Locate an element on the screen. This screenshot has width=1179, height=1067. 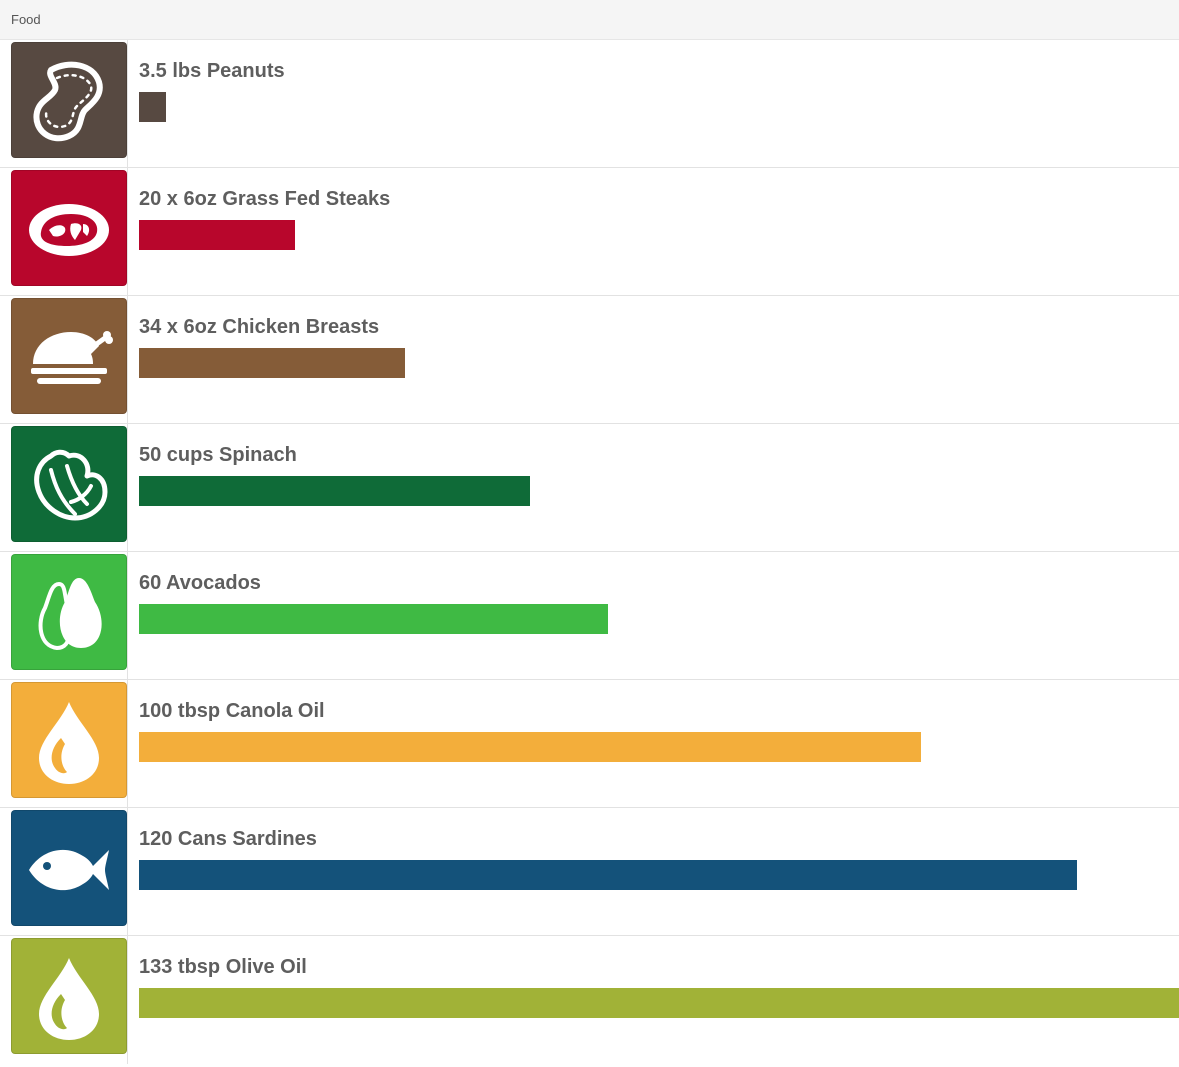
chart-row: 133 tbsp Olive Oil is located at coordinates (589, 1000).